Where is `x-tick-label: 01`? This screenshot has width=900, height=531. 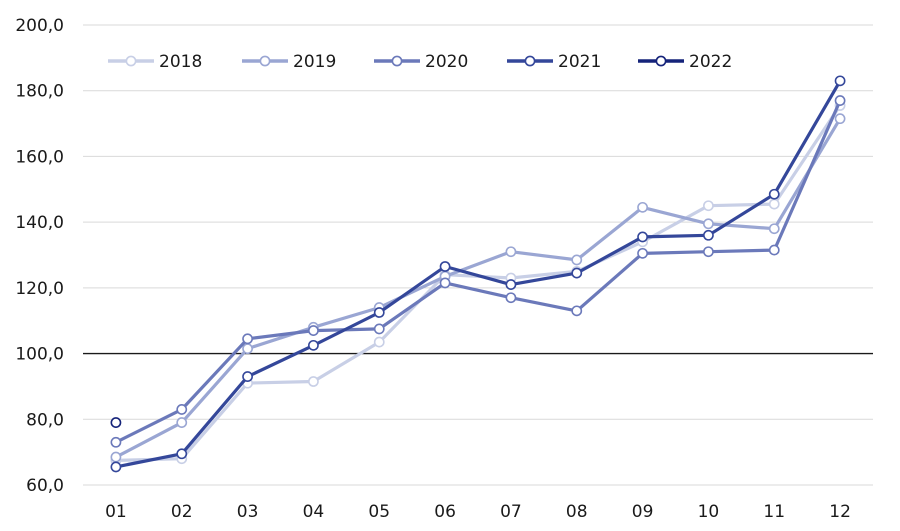
x-tick-label: 01 is located at coordinates (116, 512).